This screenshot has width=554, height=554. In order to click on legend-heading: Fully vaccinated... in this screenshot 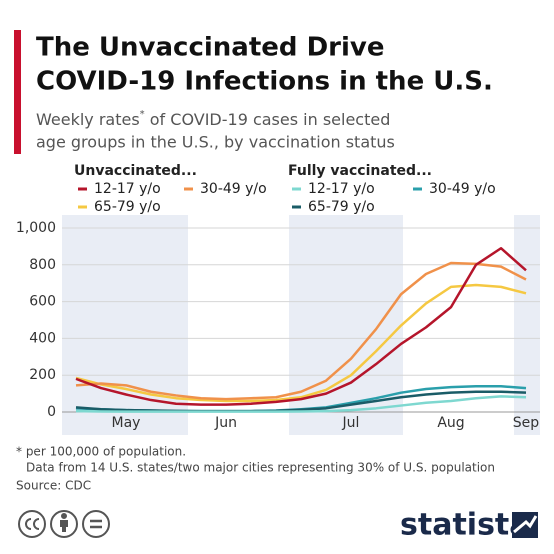, I will do `click(360, 171)`.